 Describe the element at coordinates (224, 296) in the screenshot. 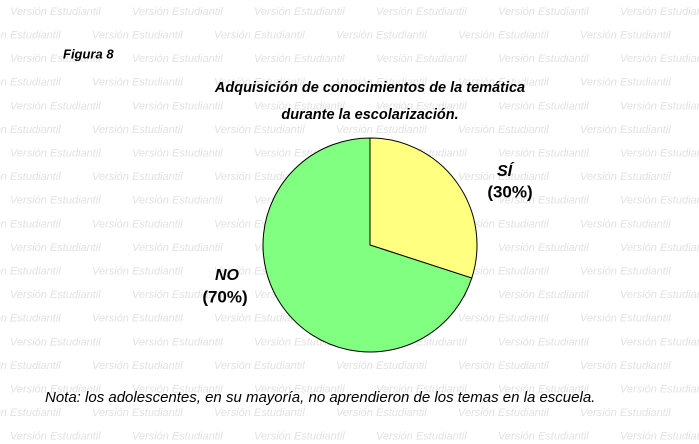

I see `value-label: (70%)` at that location.